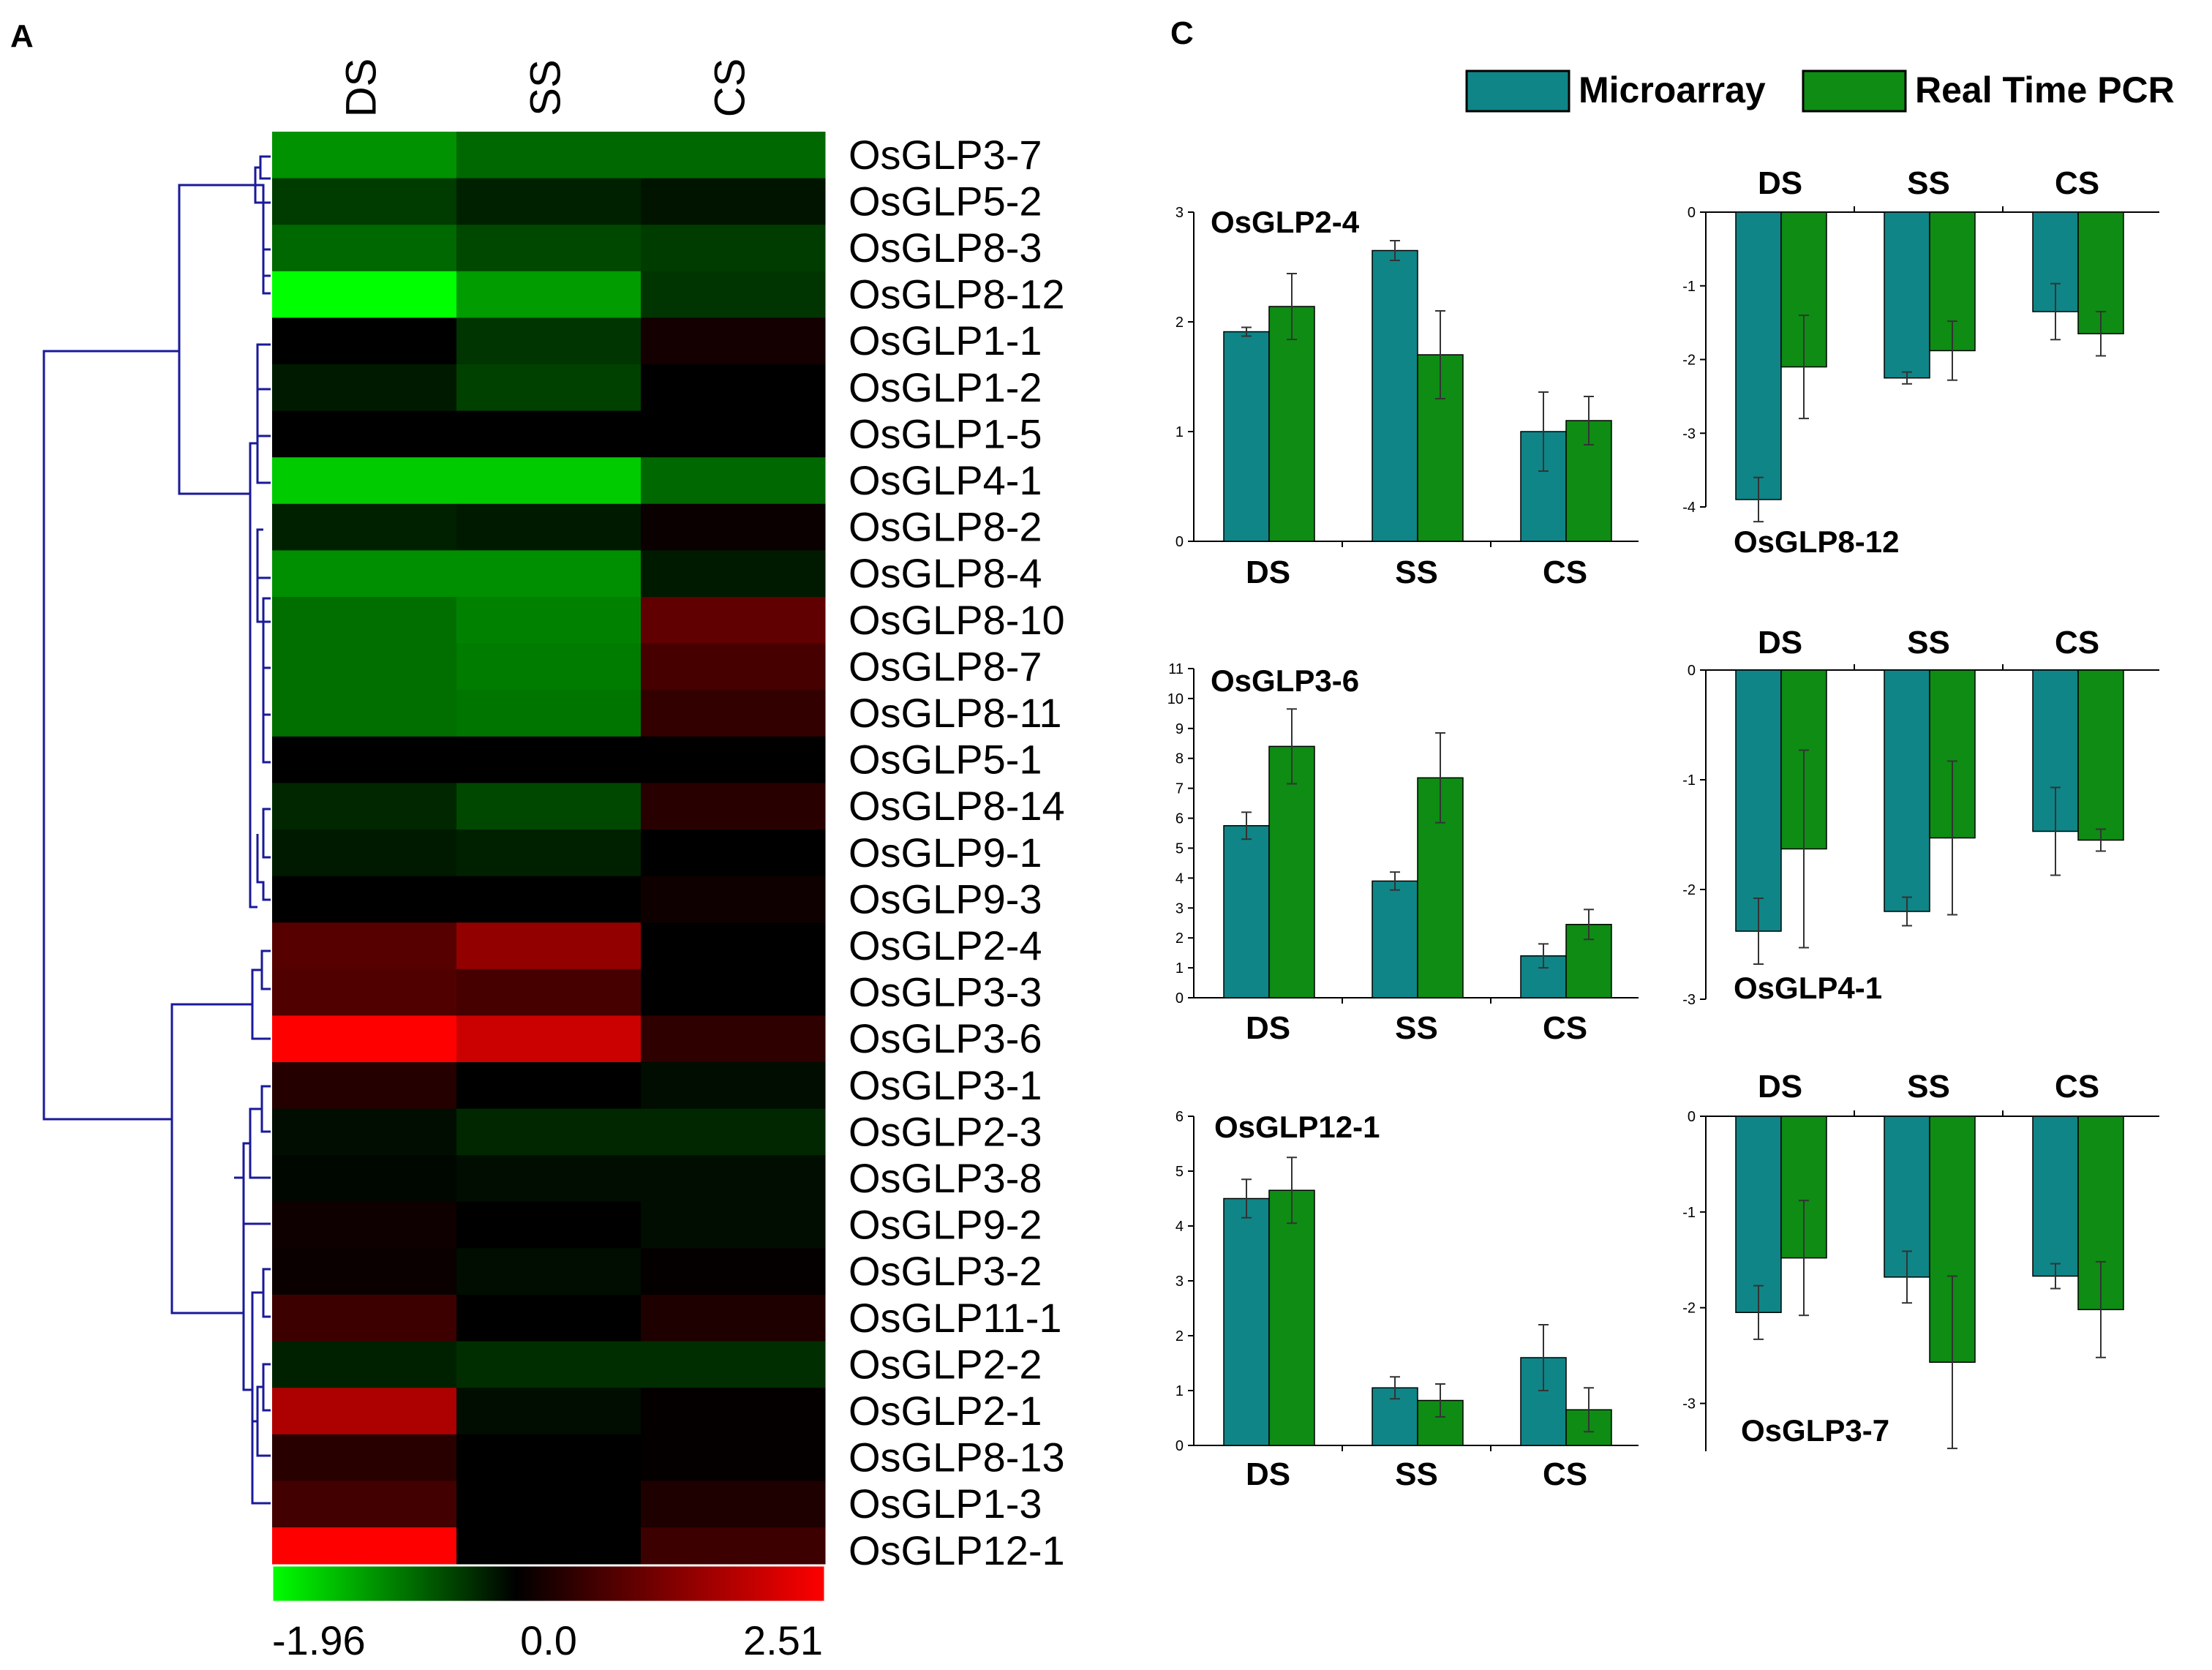  Describe the element at coordinates (549, 714) in the screenshot. I see `heatmap-cell-osglp8-11-ss` at that location.